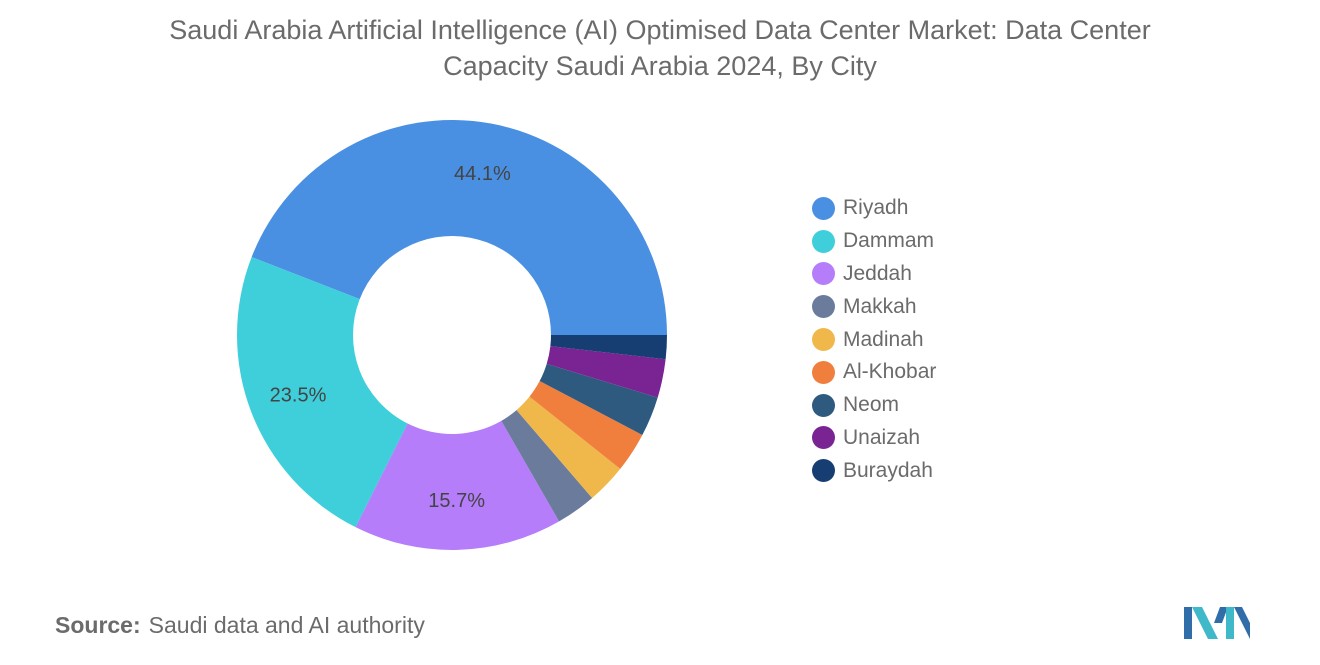  What do you see at coordinates (1217, 623) in the screenshot?
I see `company-logo` at bounding box center [1217, 623].